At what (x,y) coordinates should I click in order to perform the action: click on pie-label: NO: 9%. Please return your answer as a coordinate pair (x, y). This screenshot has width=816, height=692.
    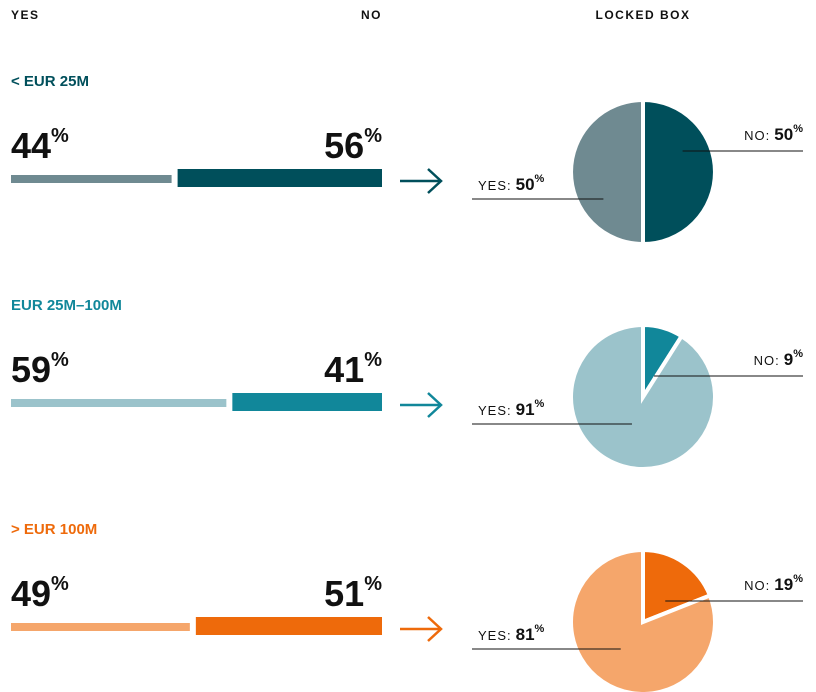
    Looking at the image, I should click on (779, 358).